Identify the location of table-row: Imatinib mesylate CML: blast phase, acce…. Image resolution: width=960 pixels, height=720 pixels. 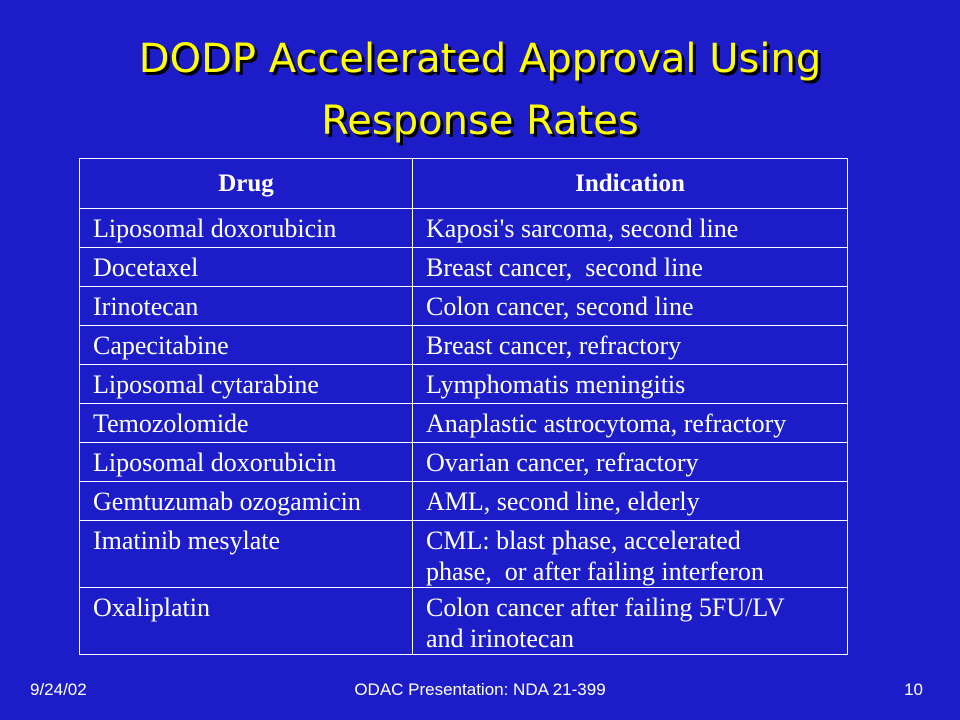
(463, 554).